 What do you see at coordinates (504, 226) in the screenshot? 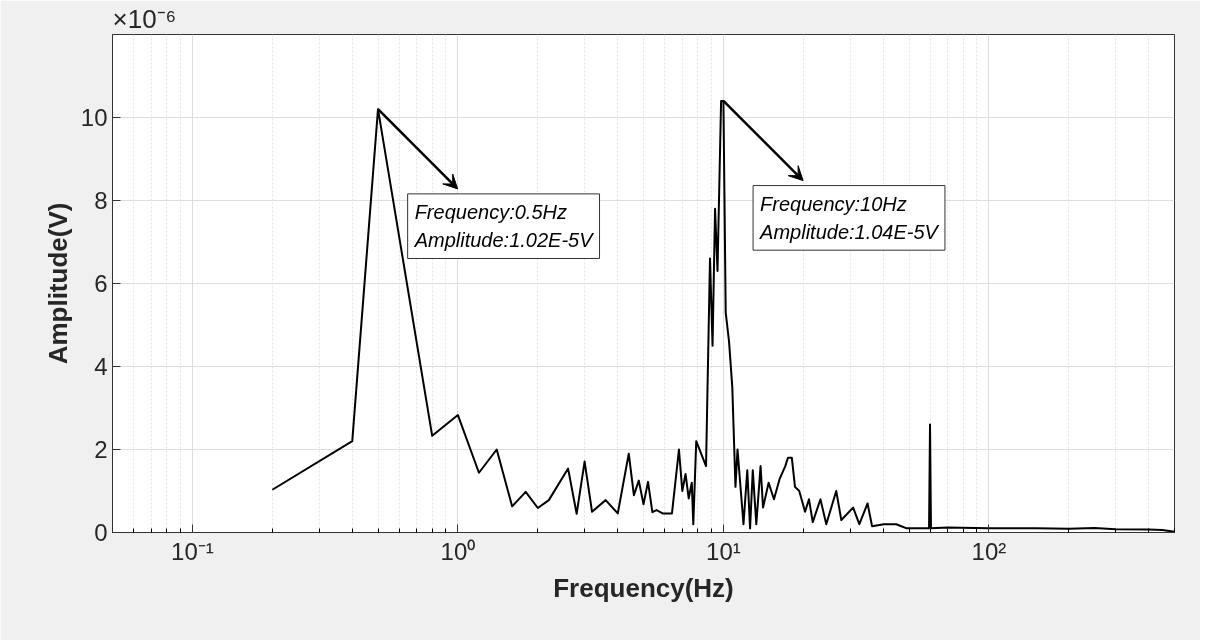
I see `annotation: Frequency:0.5Hz Amplitude:1.02E-5V` at bounding box center [504, 226].